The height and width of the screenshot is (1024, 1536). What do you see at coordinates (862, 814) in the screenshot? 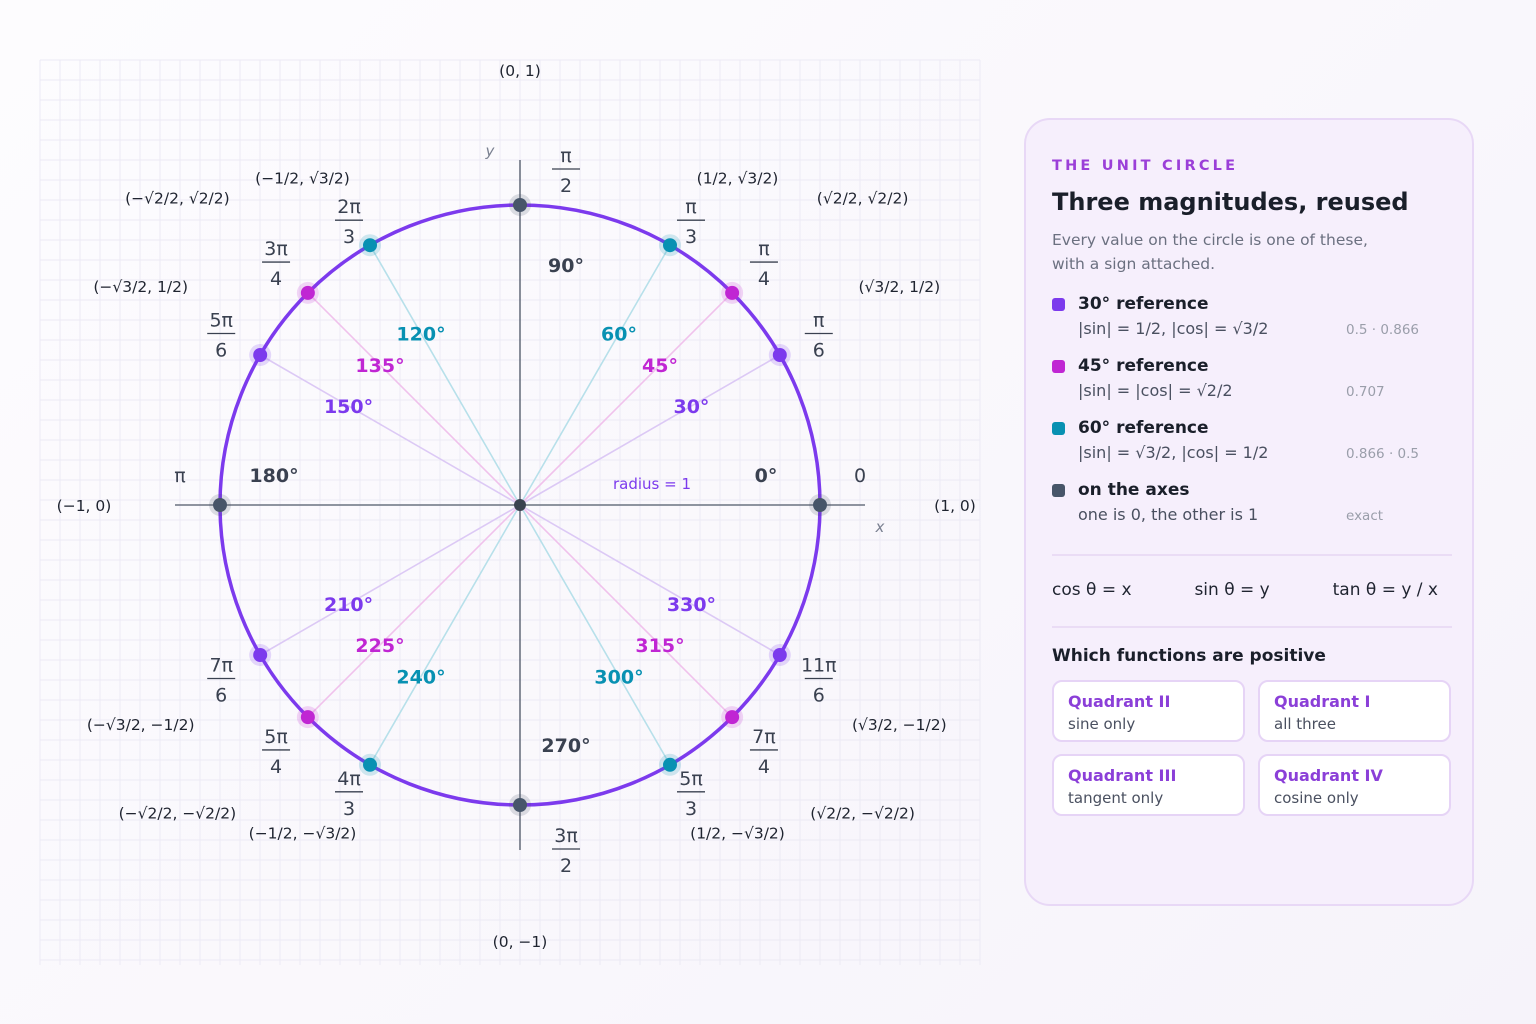
I see `coordinate-label-315: (√2/2, −√2/2)` at bounding box center [862, 814].